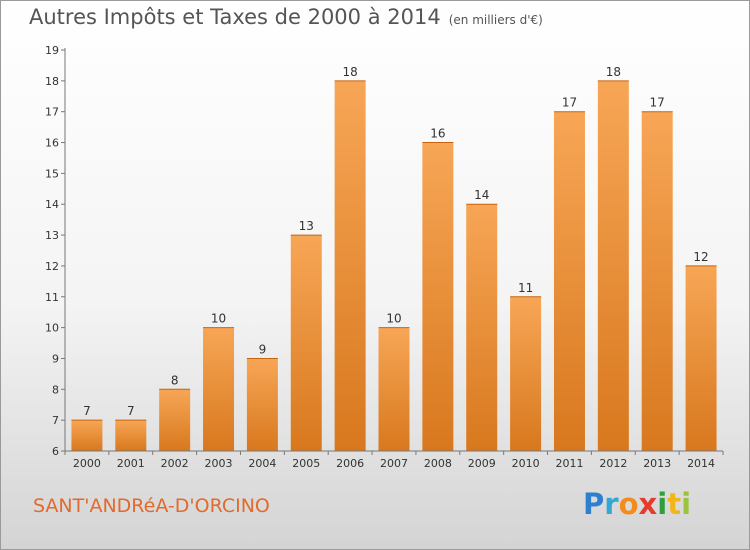 This screenshot has height=550, width=750. Describe the element at coordinates (52, 235) in the screenshot. I see `y-tick-label: 13` at that location.